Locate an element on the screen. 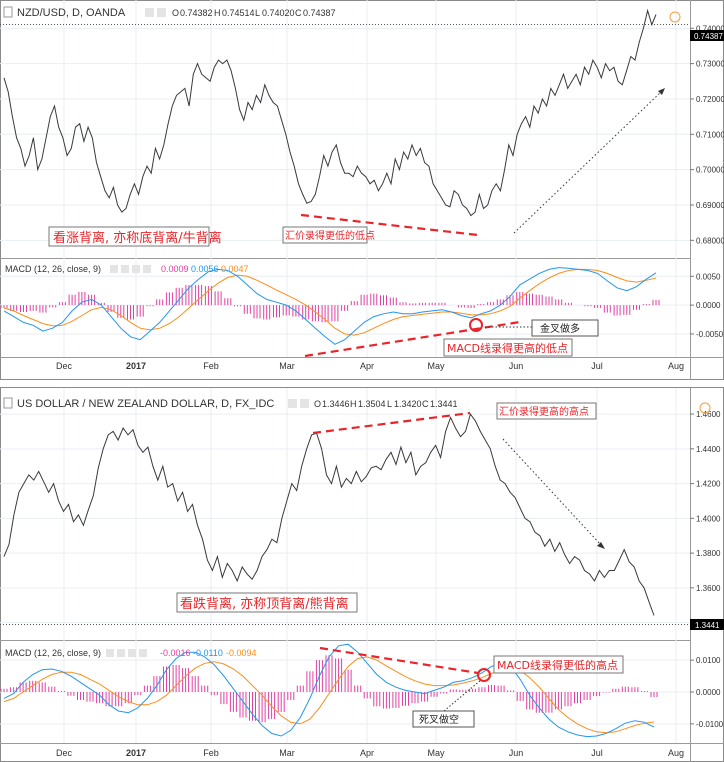 The image size is (724, 762). top-ohlc: O 0.74382 H 0.74514 L 0.74020 C 0.74387 is located at coordinates (254, 13).